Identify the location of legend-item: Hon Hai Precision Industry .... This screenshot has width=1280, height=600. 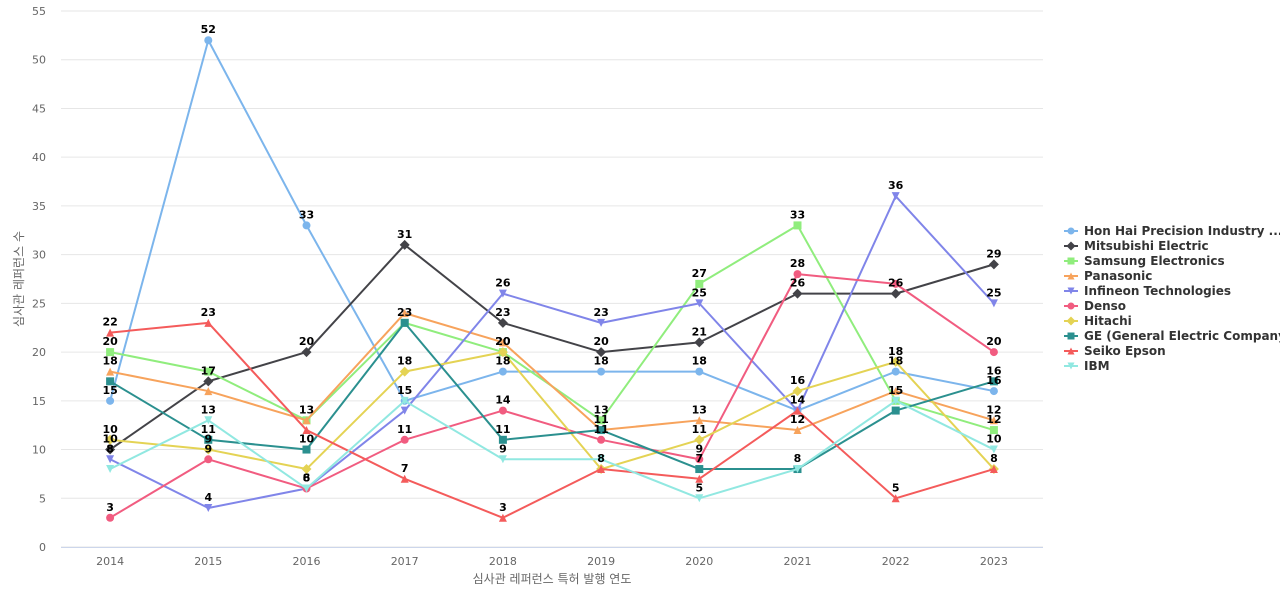
(1172, 231).